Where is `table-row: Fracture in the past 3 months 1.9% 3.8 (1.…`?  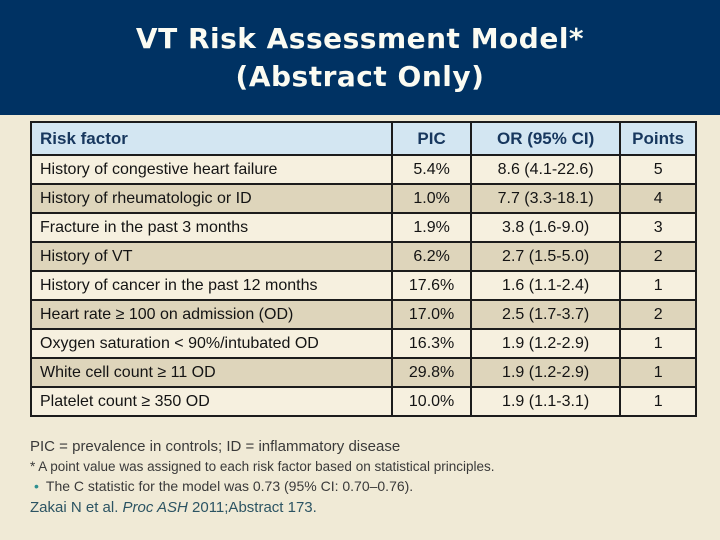
table-row: Fracture in the past 3 months 1.9% 3.8 (1.… is located at coordinates (363, 227).